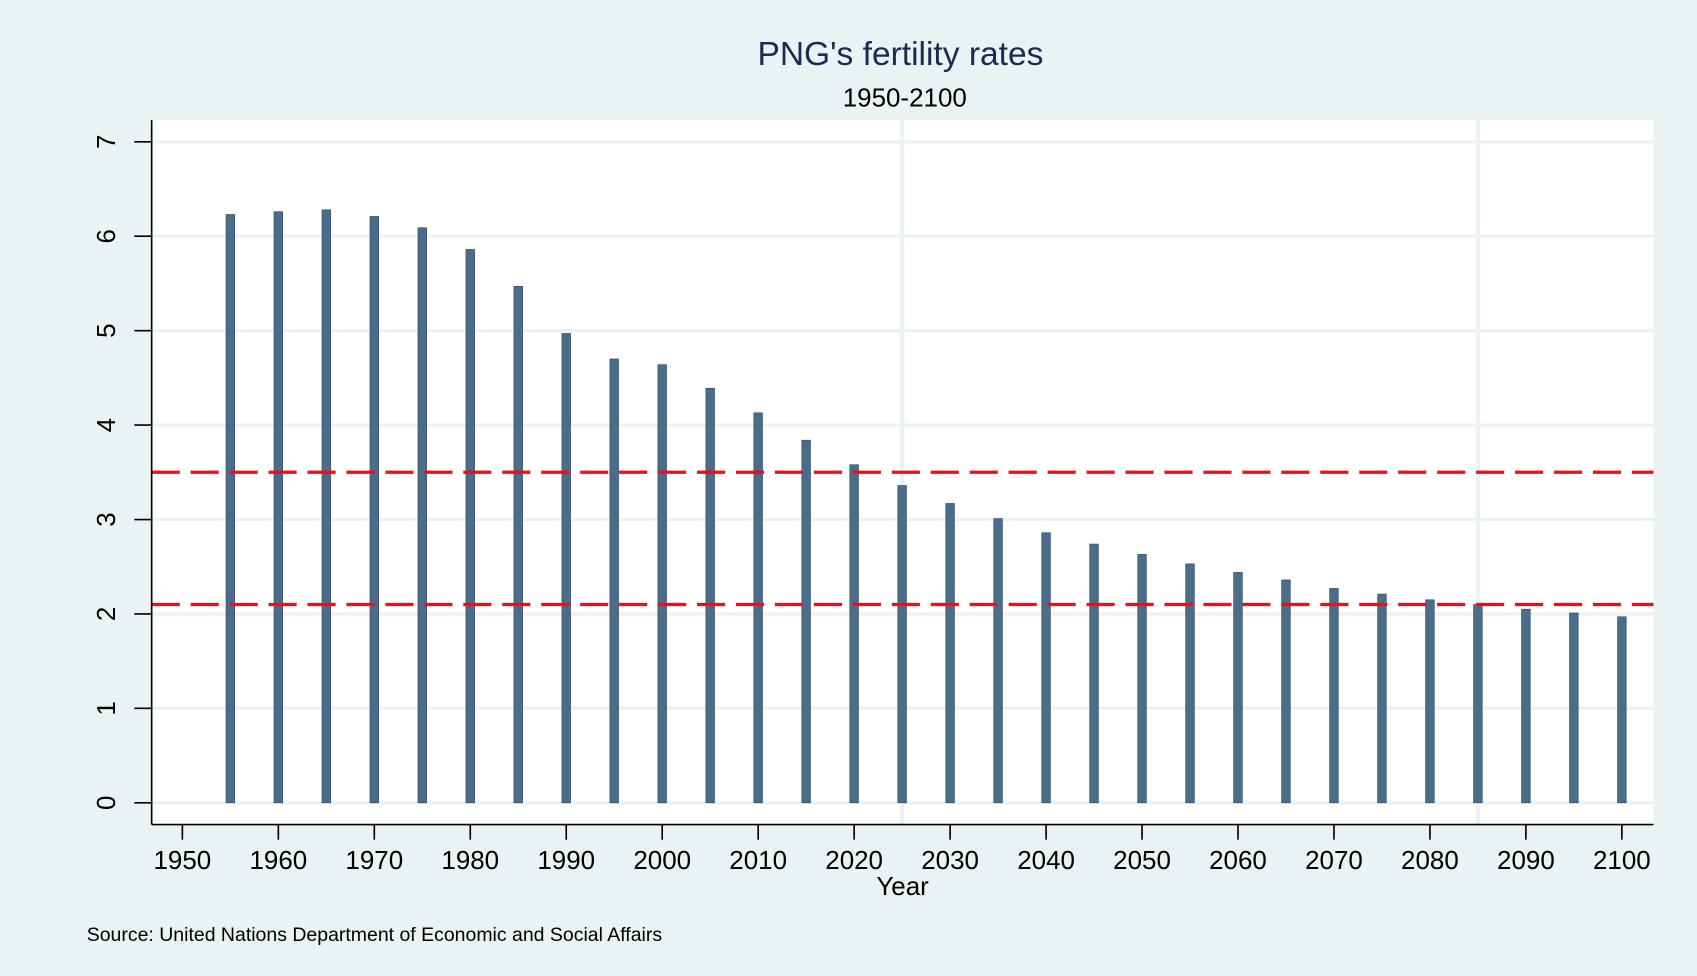  I want to click on x-axis-label: Year, so click(902, 886).